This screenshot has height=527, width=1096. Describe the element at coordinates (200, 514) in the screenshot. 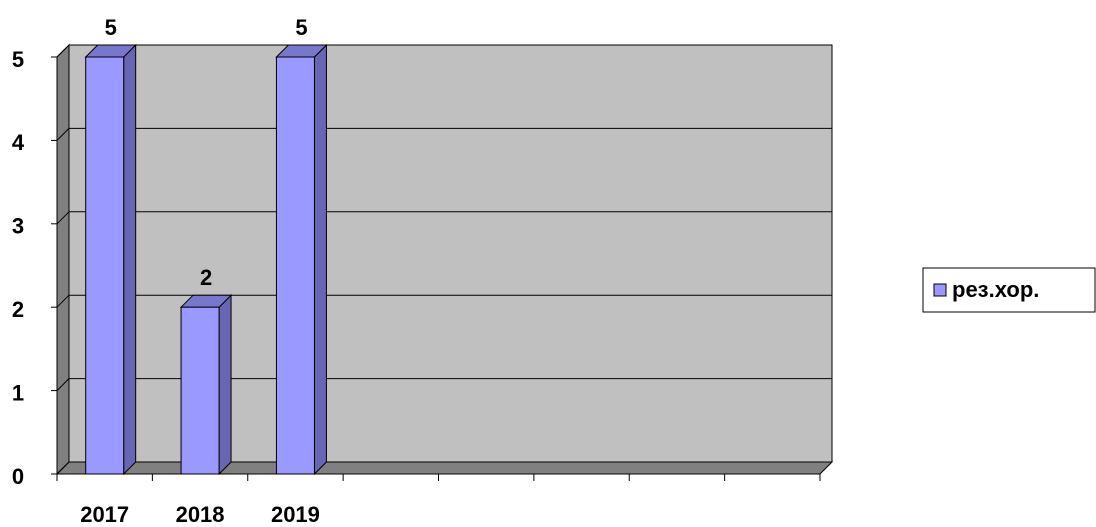

I see `x-tick-label: 2018` at that location.